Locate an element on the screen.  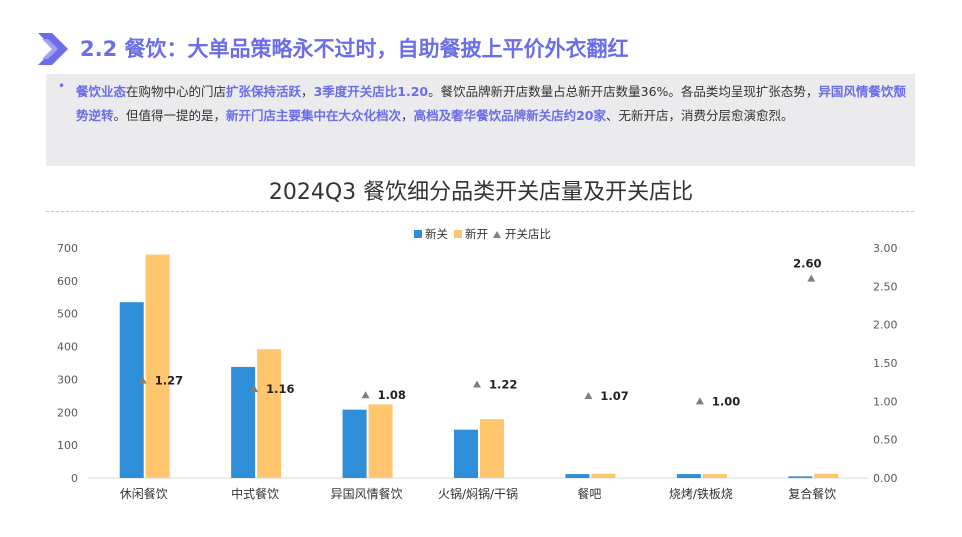
ratio-data-label: 1.00 is located at coordinates (726, 401).